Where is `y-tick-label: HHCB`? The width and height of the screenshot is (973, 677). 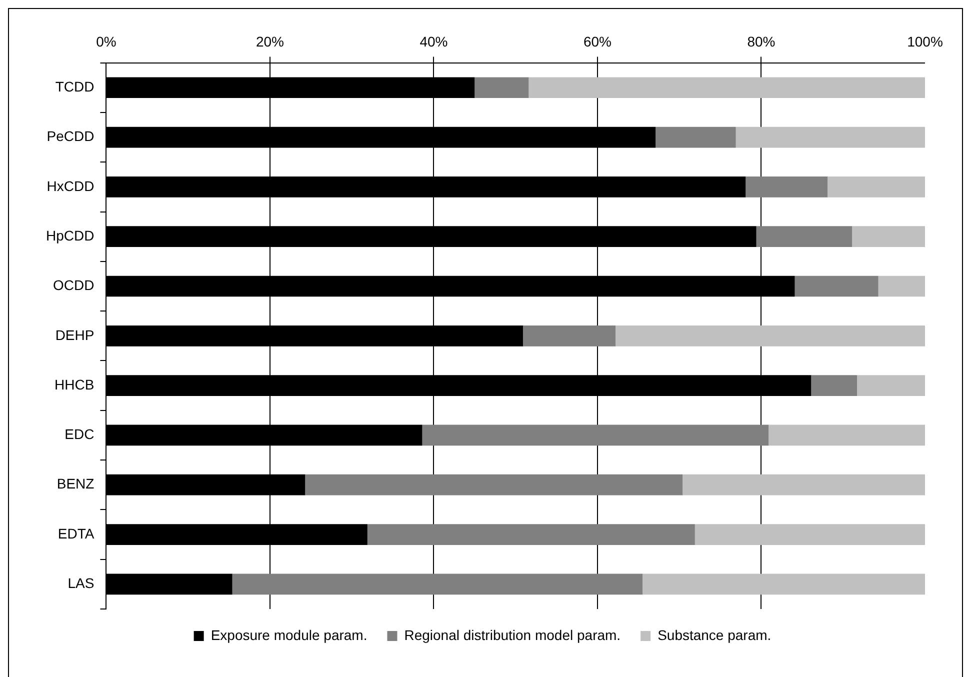 y-tick-label: HHCB is located at coordinates (74, 384).